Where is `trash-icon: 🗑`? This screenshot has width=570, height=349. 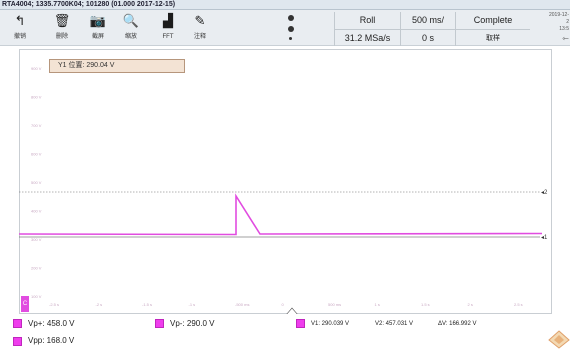 trash-icon: 🗑 is located at coordinates (62, 20).